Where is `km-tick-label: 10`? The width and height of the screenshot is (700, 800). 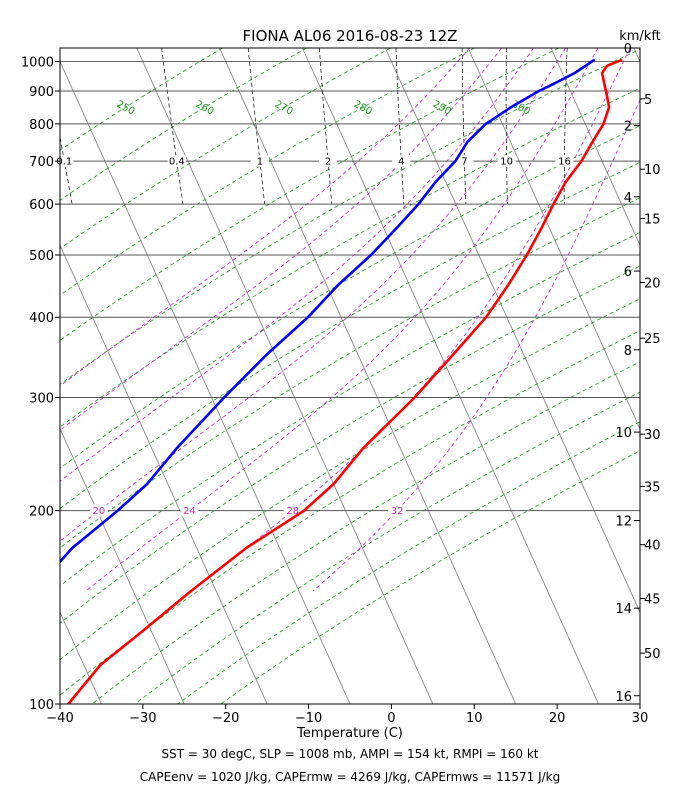
km-tick-label: 10 is located at coordinates (623, 433).